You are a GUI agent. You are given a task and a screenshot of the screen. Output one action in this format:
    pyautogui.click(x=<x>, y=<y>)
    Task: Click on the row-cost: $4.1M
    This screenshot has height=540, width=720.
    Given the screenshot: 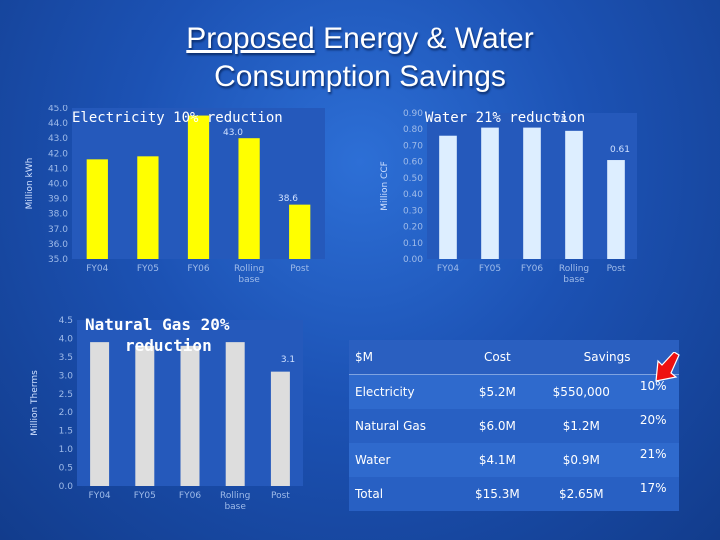 What is the action you would take?
    pyautogui.click(x=497, y=460)
    